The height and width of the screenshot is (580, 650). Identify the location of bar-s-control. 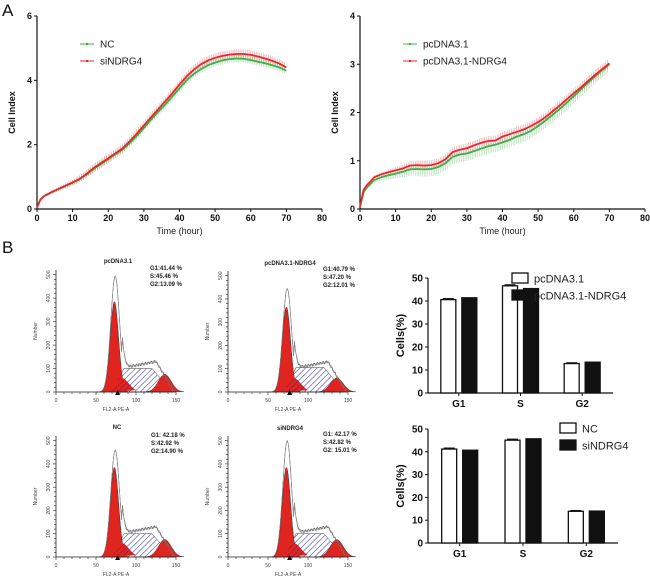
(512, 491).